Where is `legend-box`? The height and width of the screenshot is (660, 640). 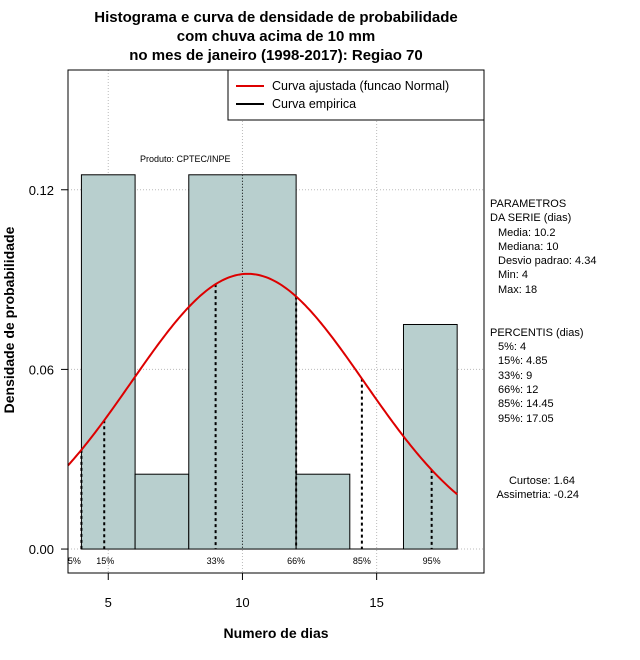
legend-box is located at coordinates (356, 95).